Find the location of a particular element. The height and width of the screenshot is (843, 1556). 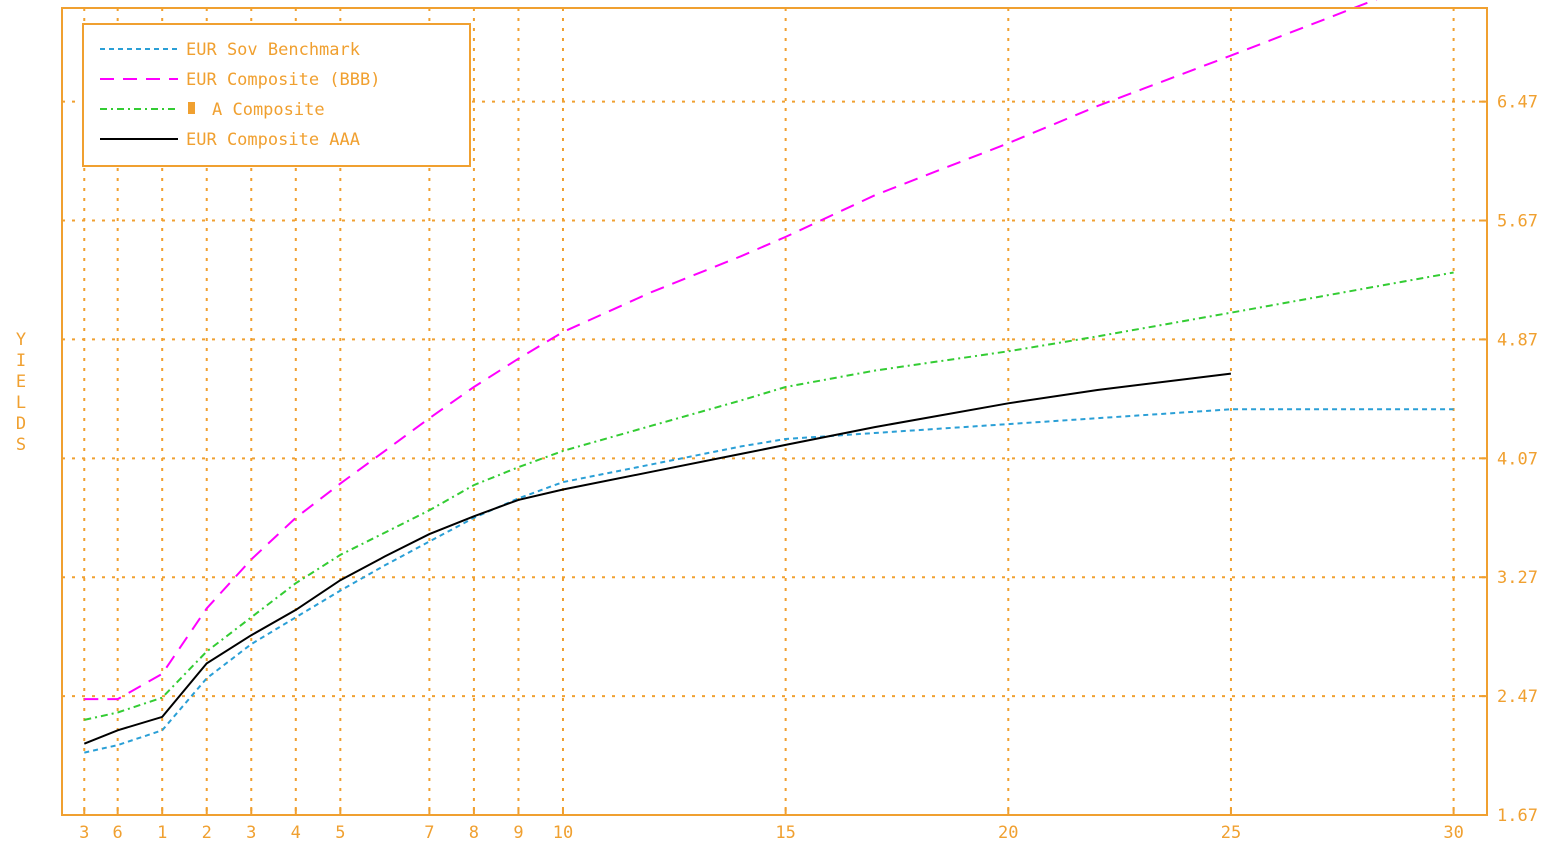

legend-box is located at coordinates (276, 95).